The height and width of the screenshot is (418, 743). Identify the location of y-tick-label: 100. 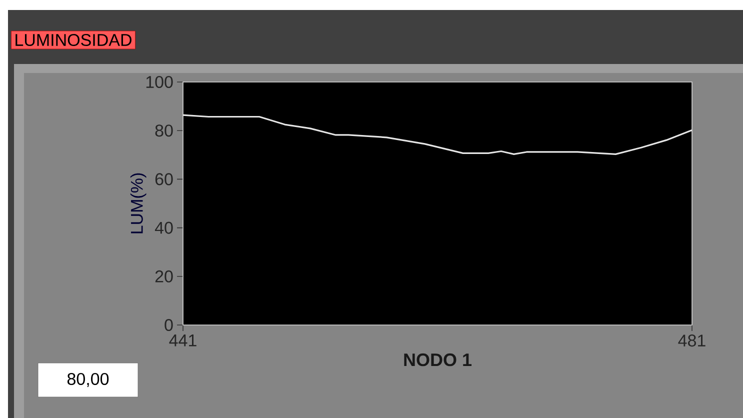
(159, 82).